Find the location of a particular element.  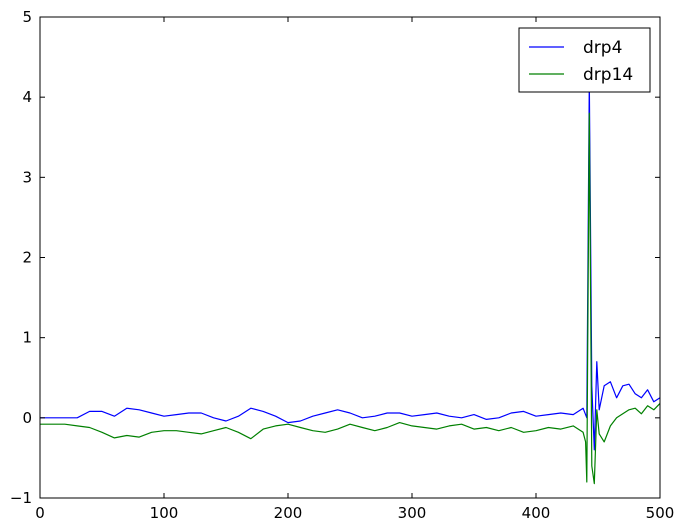

legend: drp4 drp14 is located at coordinates (584, 60).